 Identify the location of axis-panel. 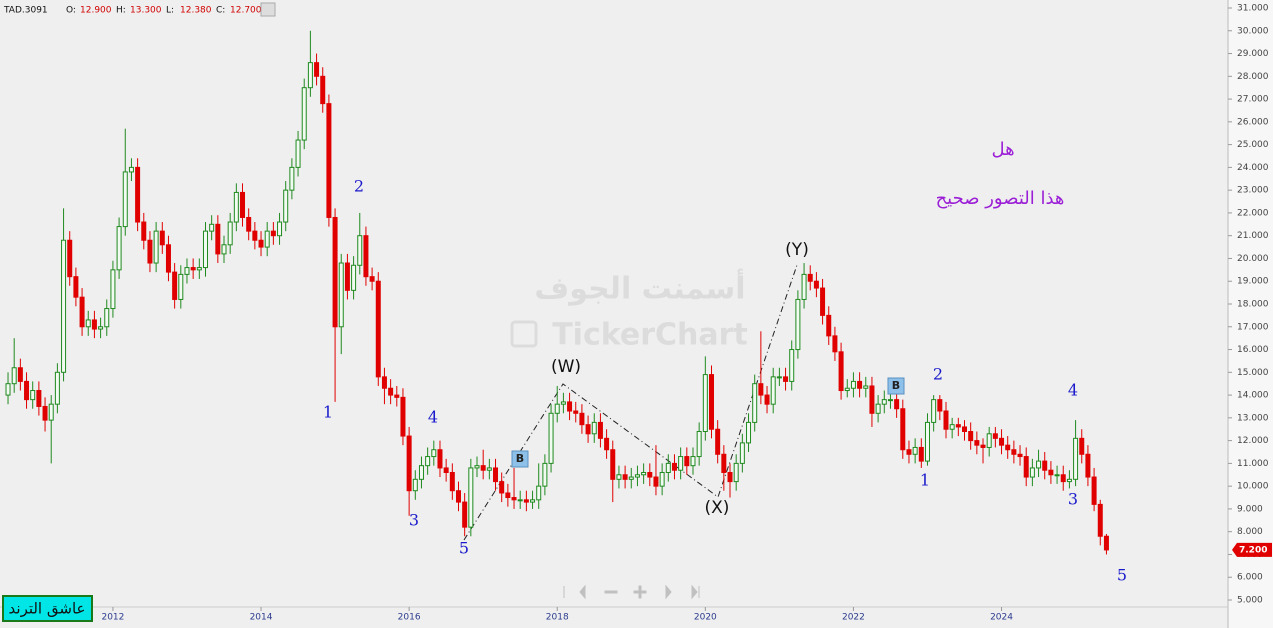
(1250, 314).